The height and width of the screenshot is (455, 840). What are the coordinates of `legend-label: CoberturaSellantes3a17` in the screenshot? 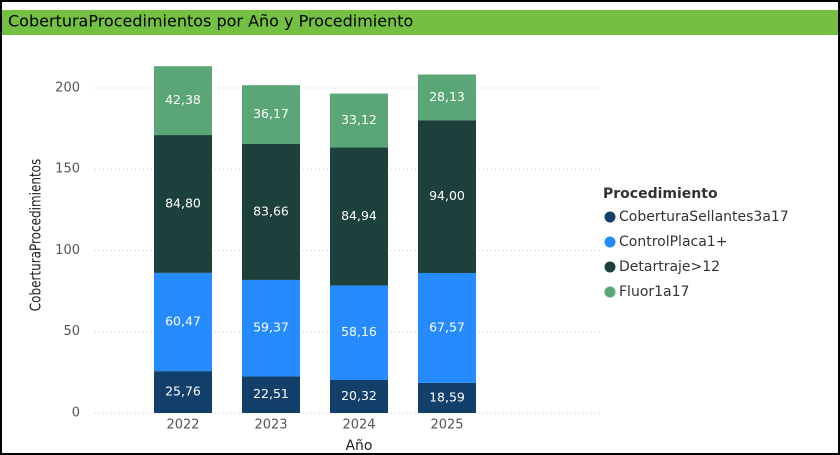 It's located at (704, 217).